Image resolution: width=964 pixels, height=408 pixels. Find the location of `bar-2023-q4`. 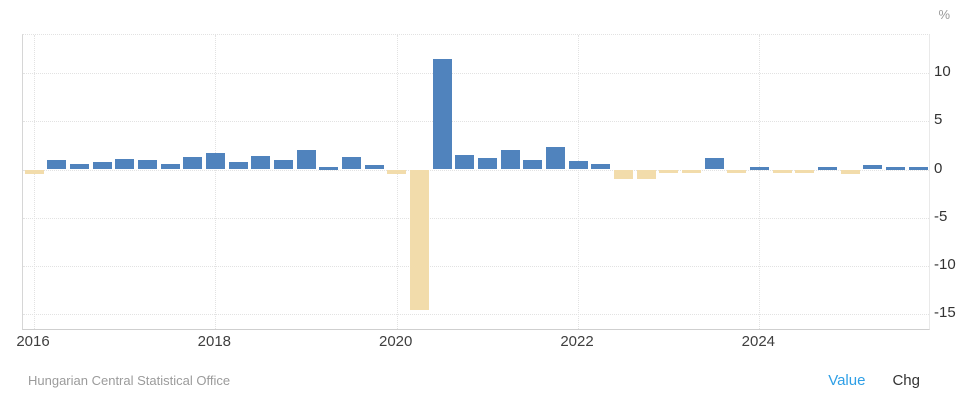

bar-2023-q4 is located at coordinates (737, 171).